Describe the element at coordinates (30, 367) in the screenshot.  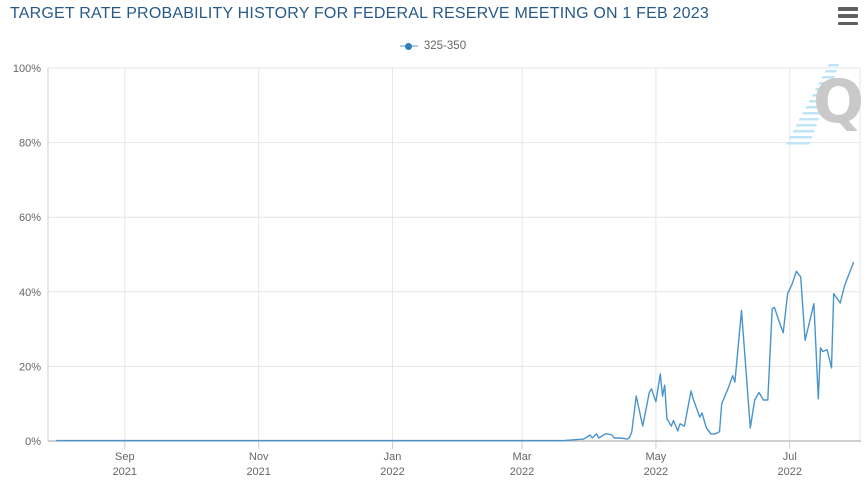
I see `y-axis-label: 20%` at that location.